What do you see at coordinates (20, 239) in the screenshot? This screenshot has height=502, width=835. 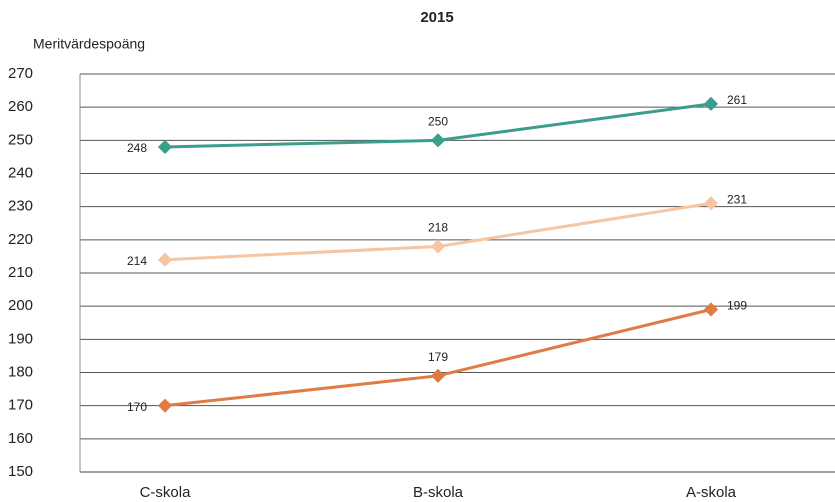 I see `y-tick-label: 220` at bounding box center [20, 239].